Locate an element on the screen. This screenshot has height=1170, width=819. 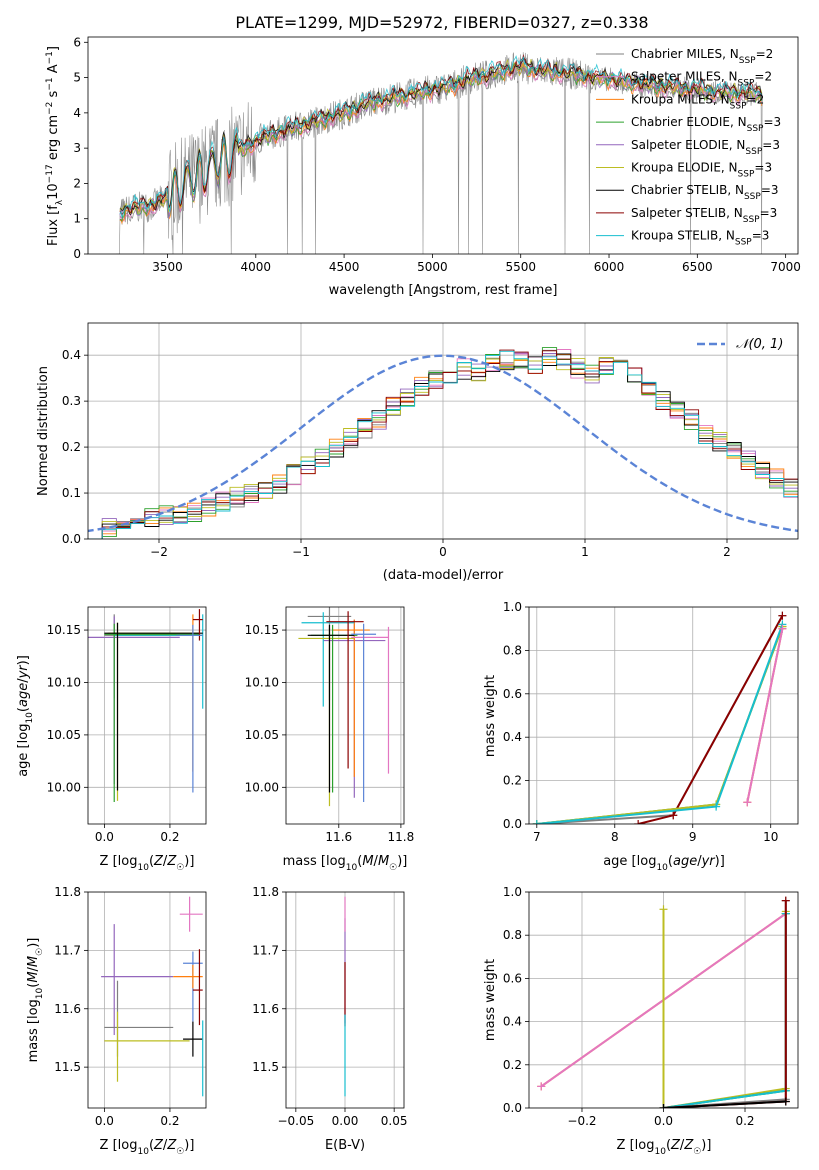
y-tick-label: 11.5 is located at coordinates (265, 1067).